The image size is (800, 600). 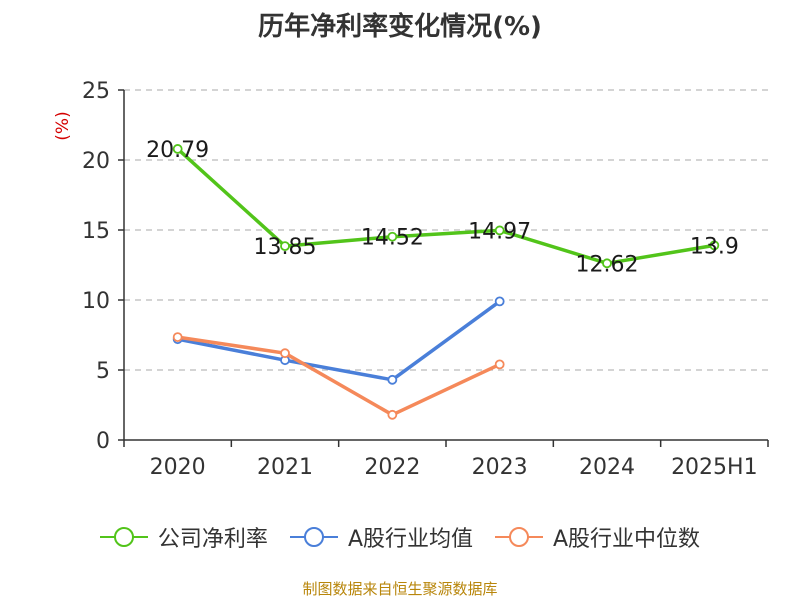 What do you see at coordinates (103, 441) in the screenshot?
I see `y-tick-label: 0` at bounding box center [103, 441].